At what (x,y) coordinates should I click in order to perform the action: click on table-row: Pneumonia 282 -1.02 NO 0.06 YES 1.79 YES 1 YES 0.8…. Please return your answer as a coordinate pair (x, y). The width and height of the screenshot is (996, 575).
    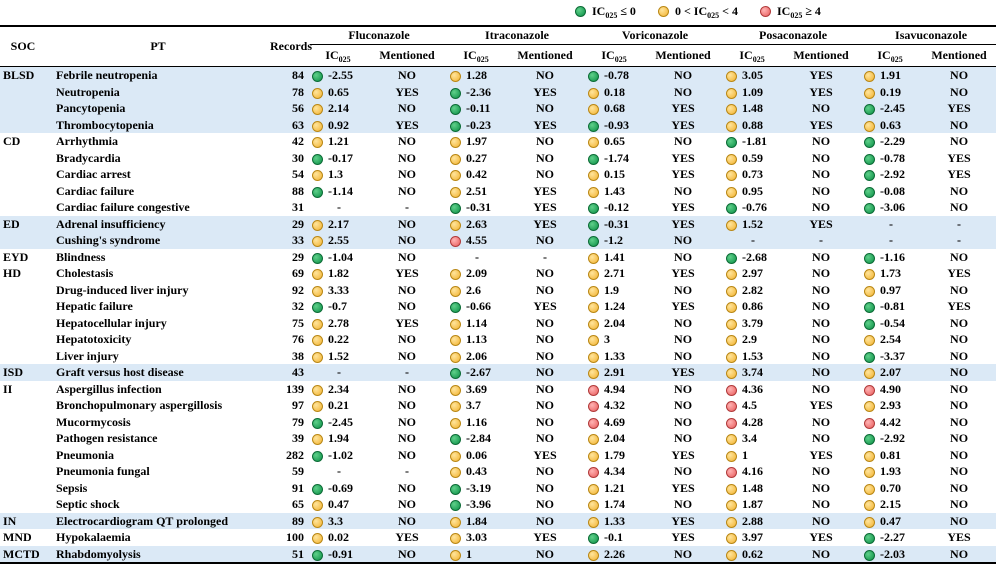
    Looking at the image, I should click on (498, 455).